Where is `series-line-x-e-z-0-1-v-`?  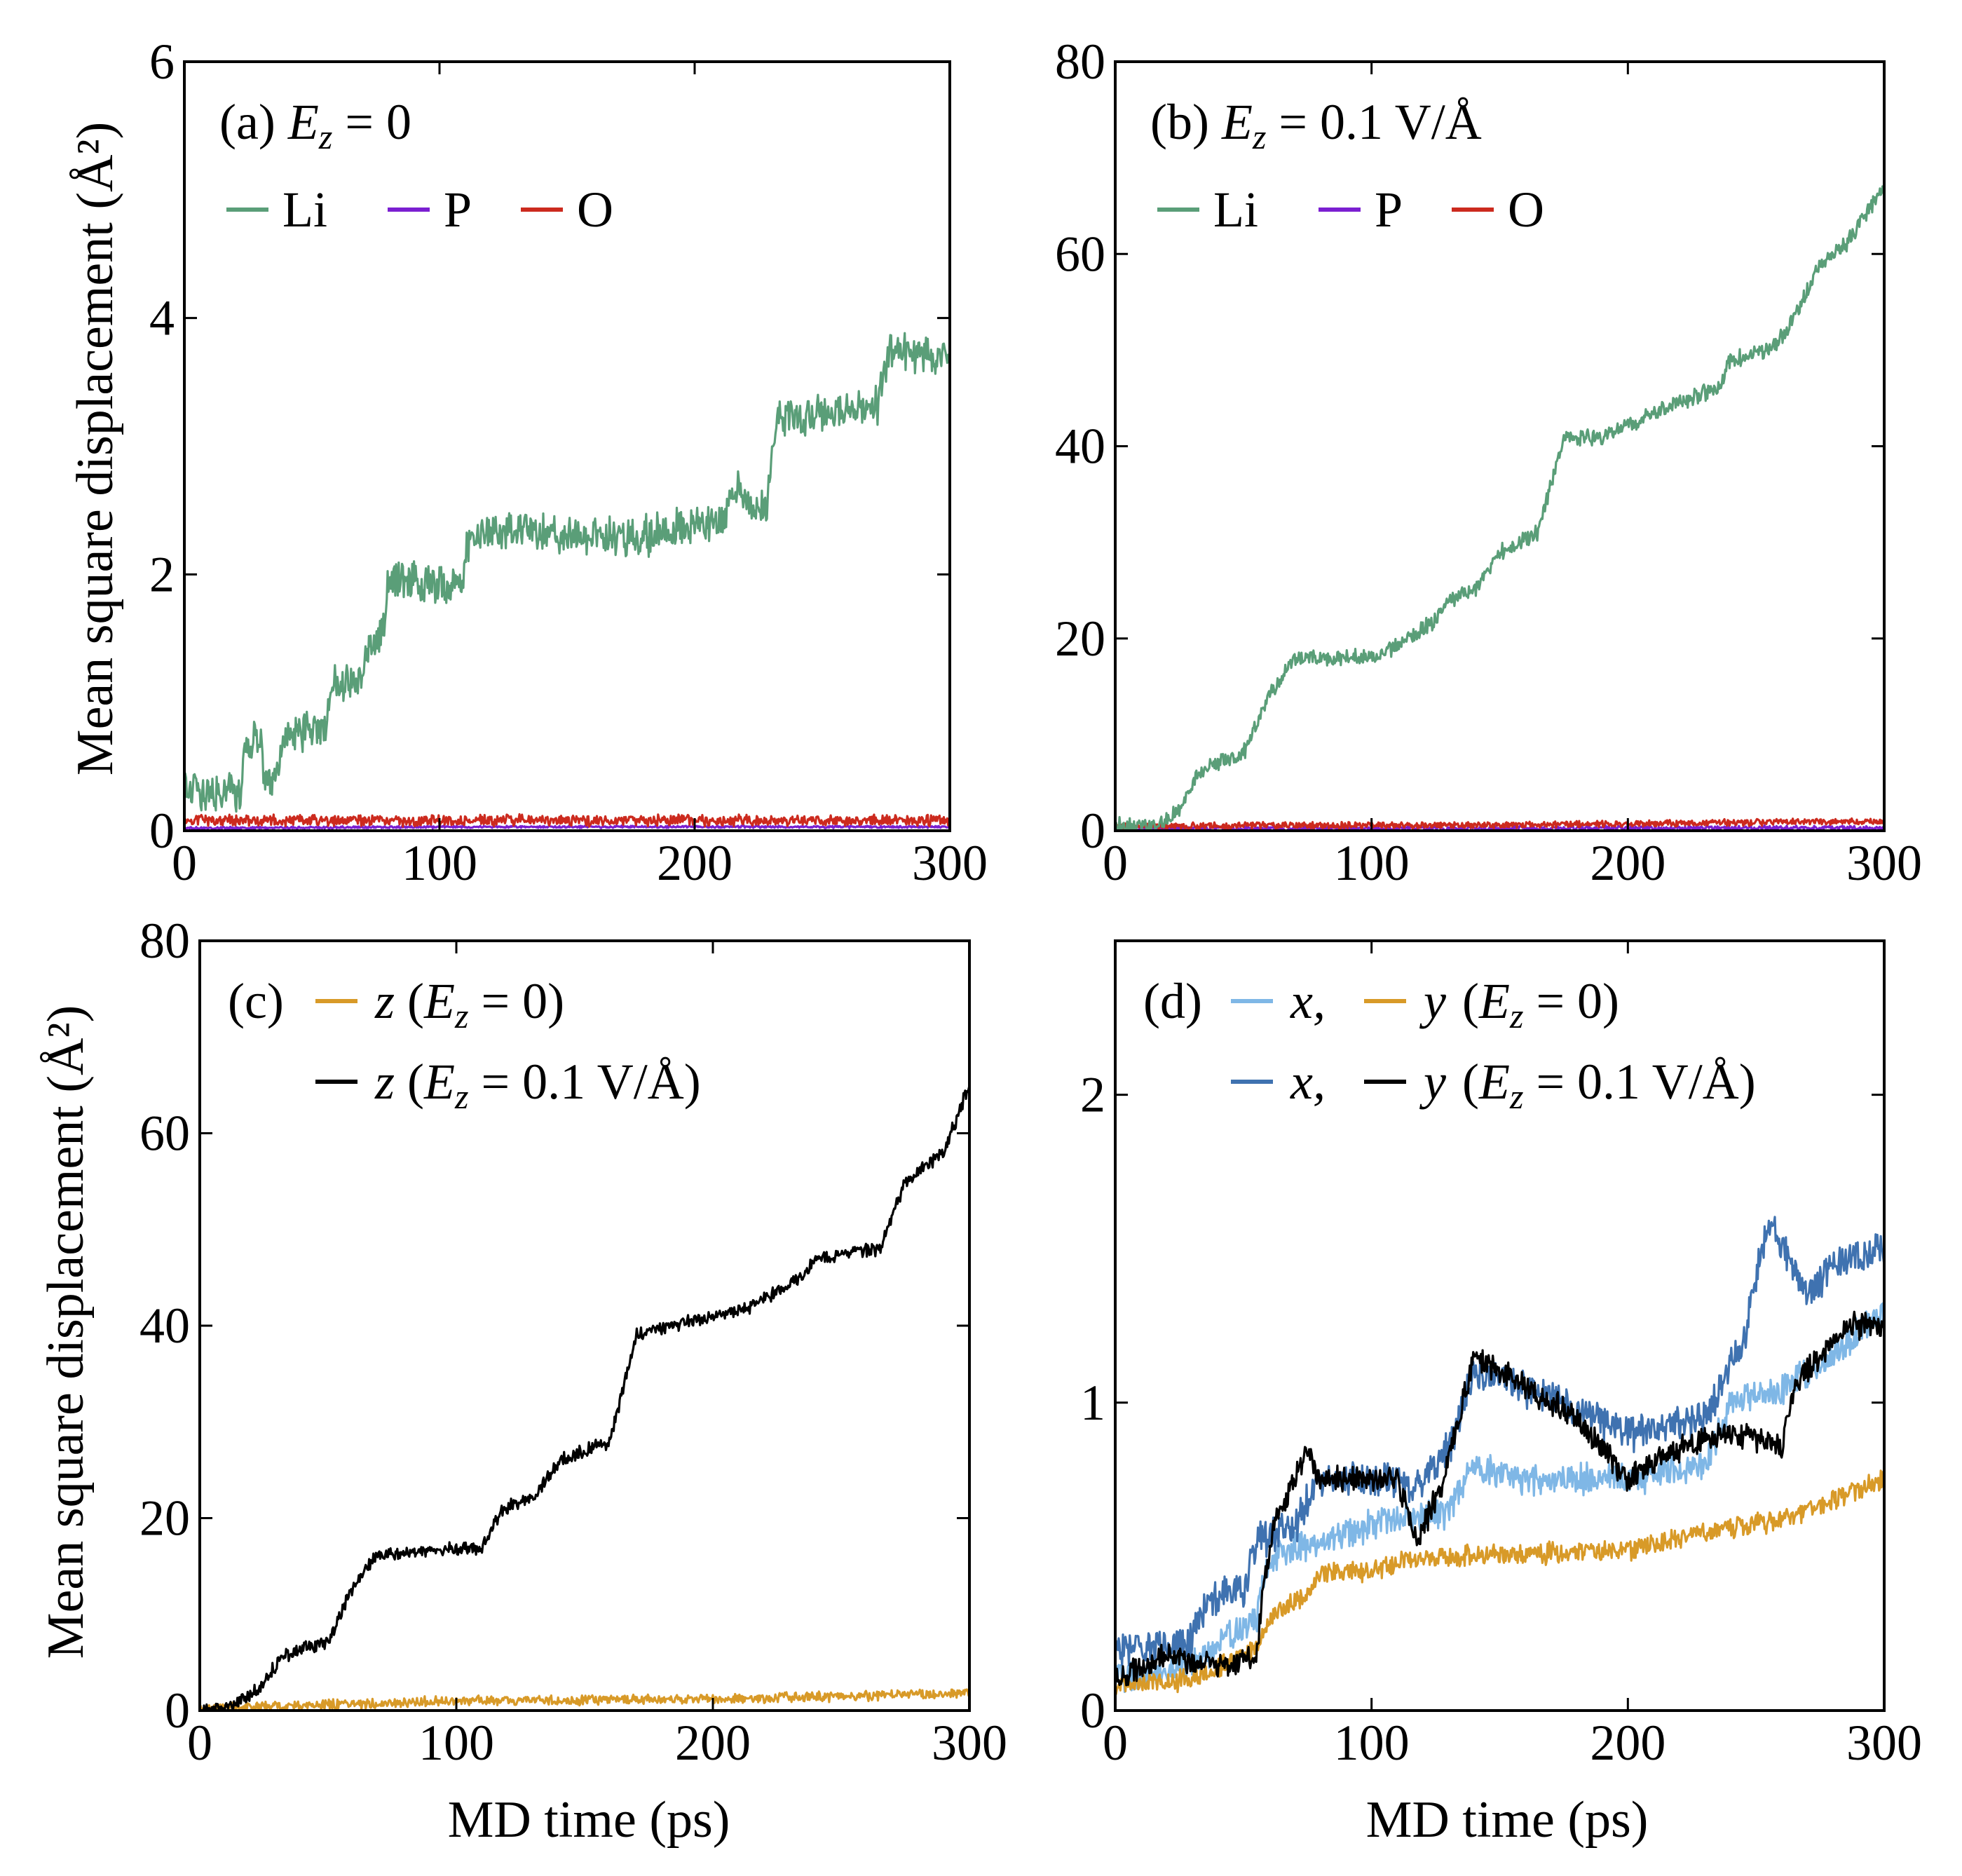
series-line-x-e-z-0-1-v- is located at coordinates (1499, 1441).